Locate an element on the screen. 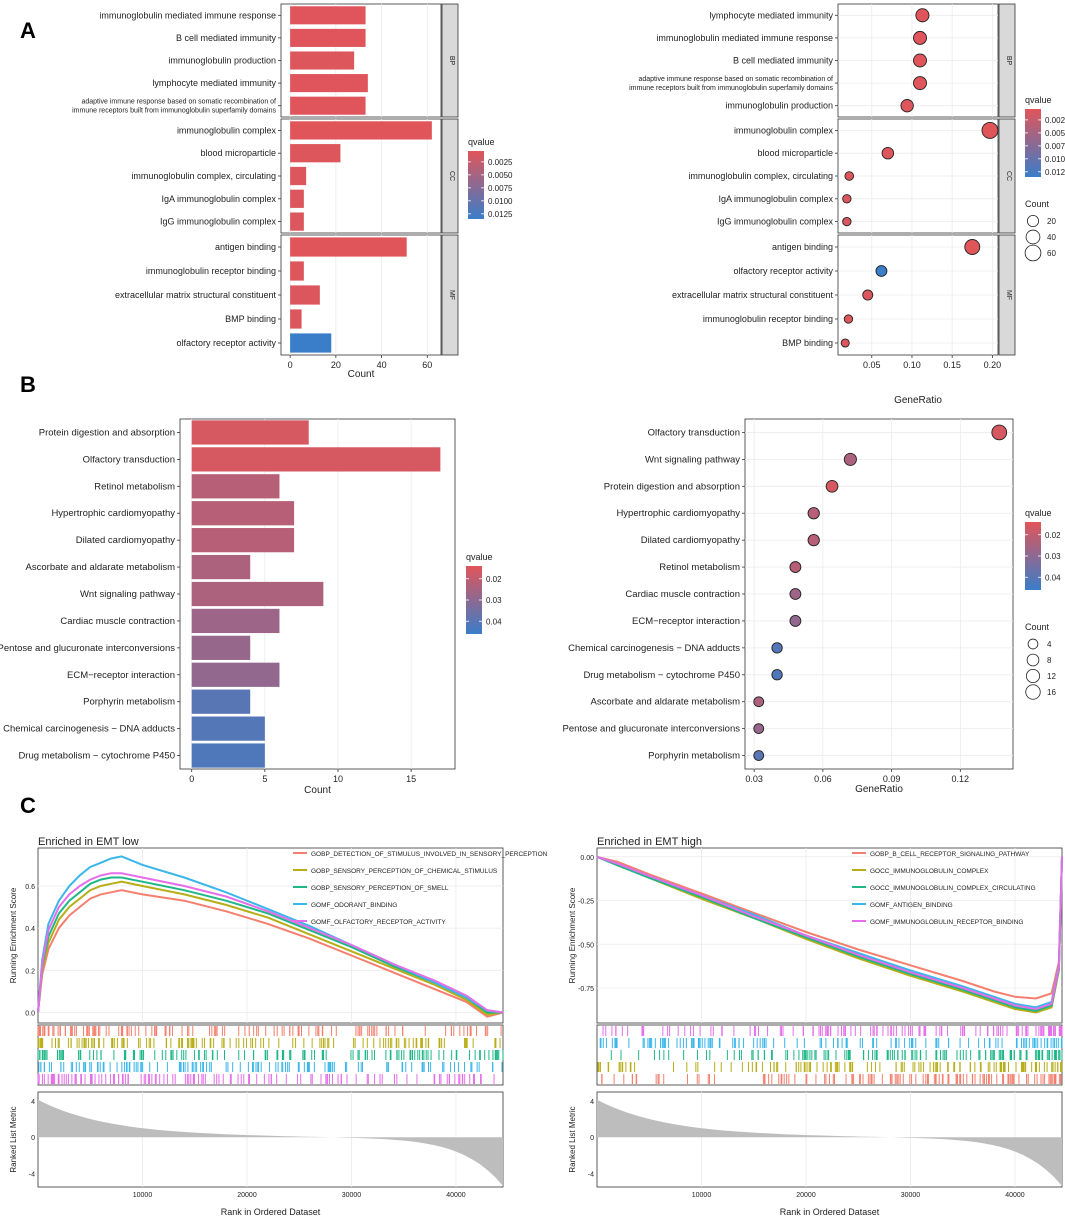  x-axis-title: GeneRatio is located at coordinates (918, 400).